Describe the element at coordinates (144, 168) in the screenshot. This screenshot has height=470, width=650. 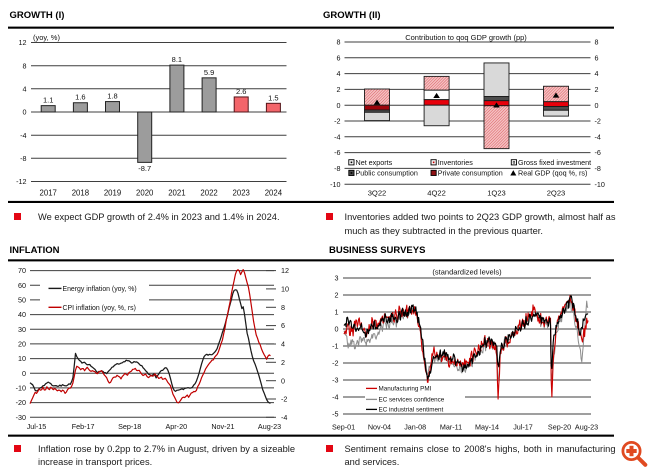
I see `svg-text: -8.7` at that location.